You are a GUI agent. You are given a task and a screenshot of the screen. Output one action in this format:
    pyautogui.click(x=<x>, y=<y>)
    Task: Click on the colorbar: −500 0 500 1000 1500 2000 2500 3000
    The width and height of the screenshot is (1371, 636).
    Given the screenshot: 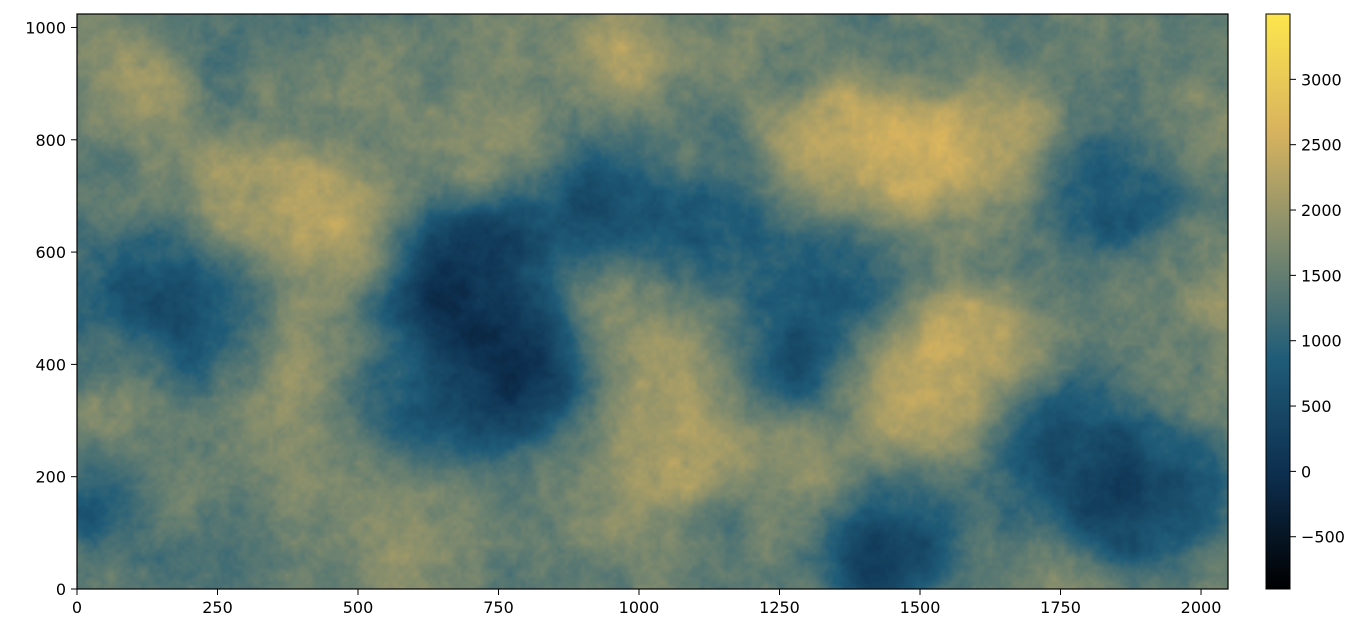 What is the action you would take?
    pyautogui.click(x=1305, y=301)
    